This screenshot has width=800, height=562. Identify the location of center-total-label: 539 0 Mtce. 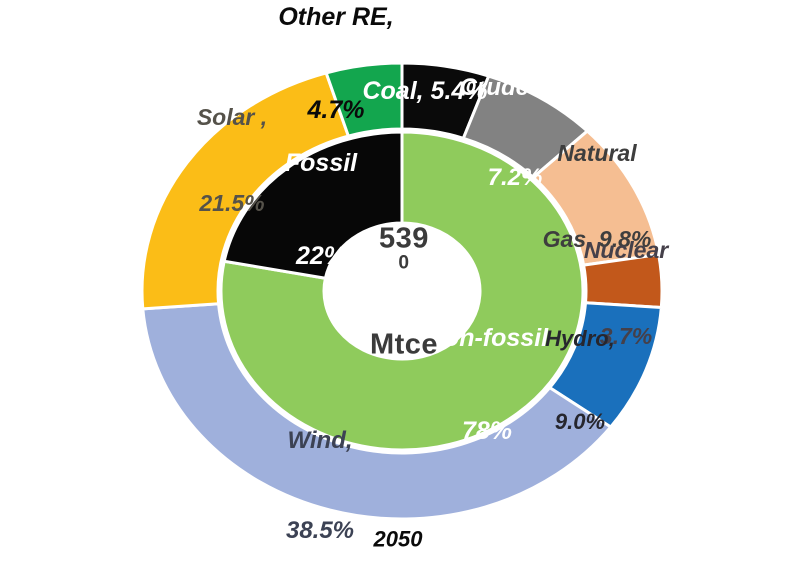
(404, 291).